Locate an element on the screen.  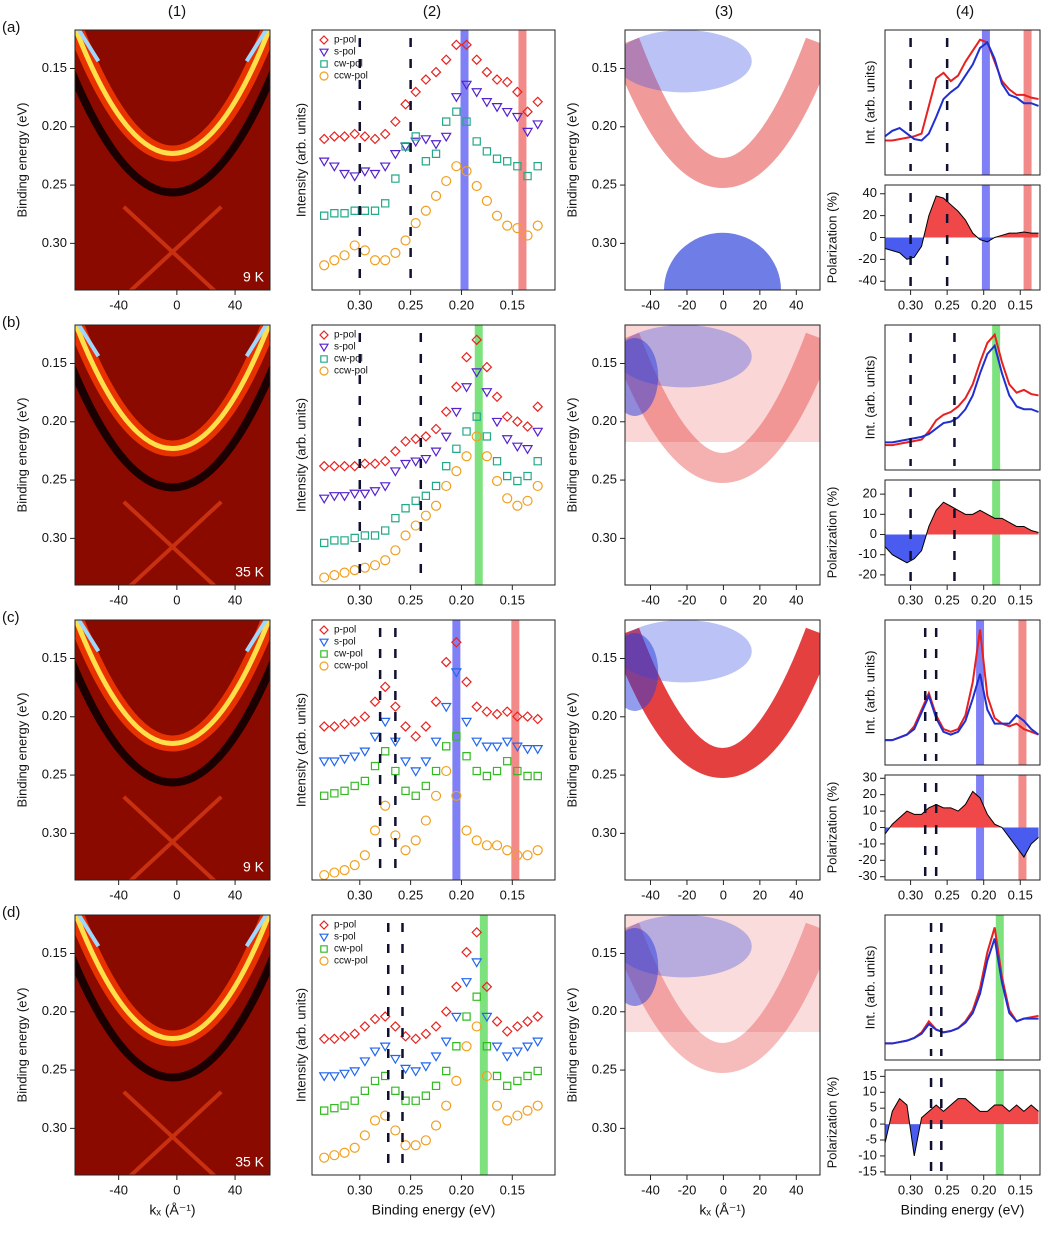
x-tick-label: 0.30 is located at coordinates (359, 1189).